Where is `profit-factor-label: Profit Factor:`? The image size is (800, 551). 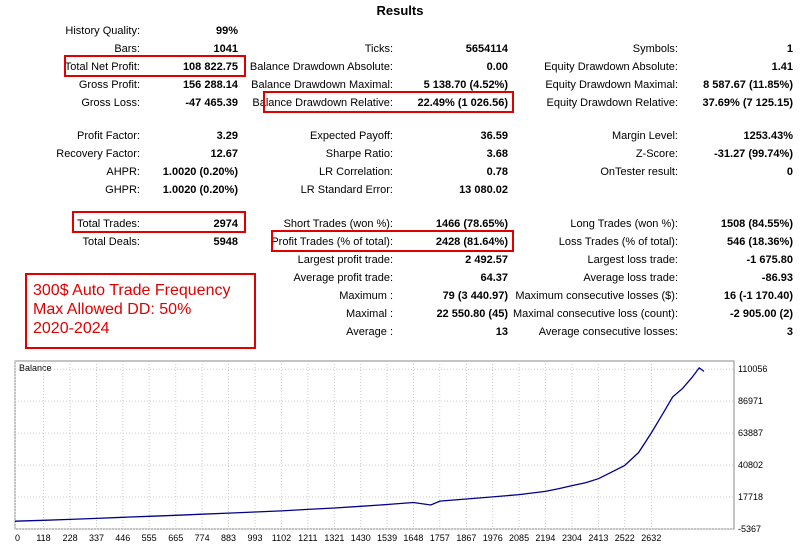
profit-factor-label: Profit Factor: is located at coordinates (108, 136).